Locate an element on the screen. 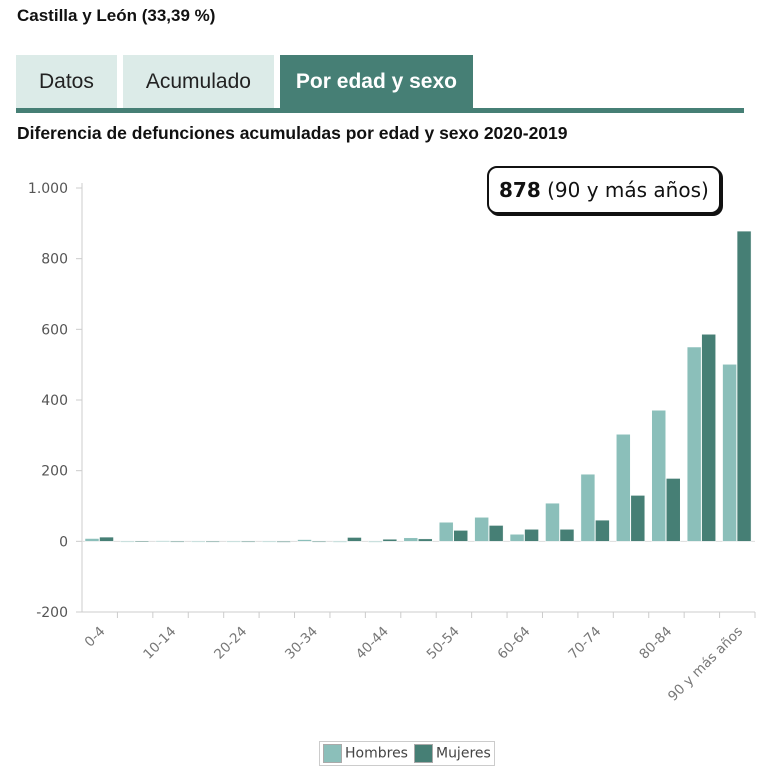 The width and height of the screenshot is (763, 773). y-tick-label: -200 is located at coordinates (52, 613).